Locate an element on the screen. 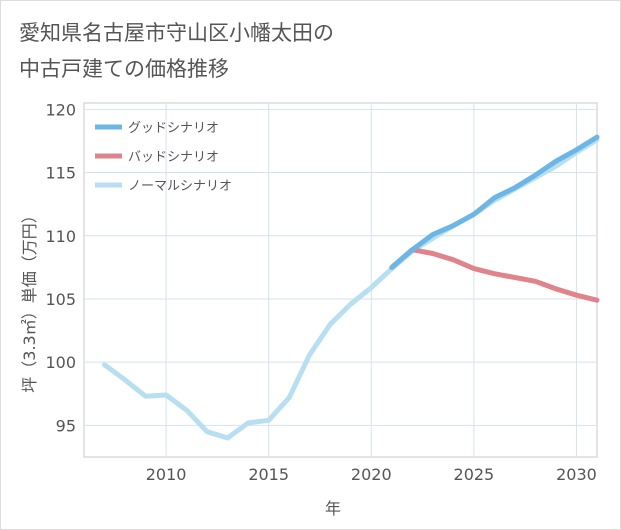  y-tick-label-100: 100 is located at coordinates (60, 362).